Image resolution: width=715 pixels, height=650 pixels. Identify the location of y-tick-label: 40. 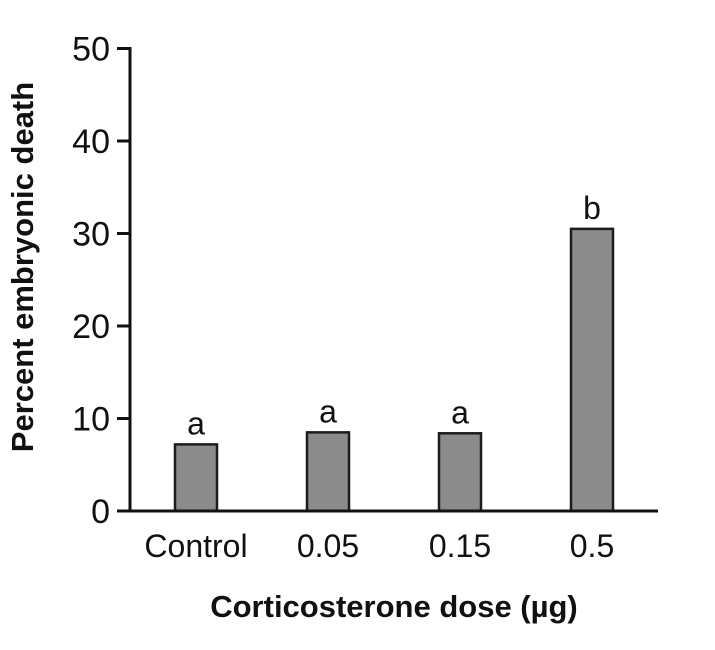
(91, 142).